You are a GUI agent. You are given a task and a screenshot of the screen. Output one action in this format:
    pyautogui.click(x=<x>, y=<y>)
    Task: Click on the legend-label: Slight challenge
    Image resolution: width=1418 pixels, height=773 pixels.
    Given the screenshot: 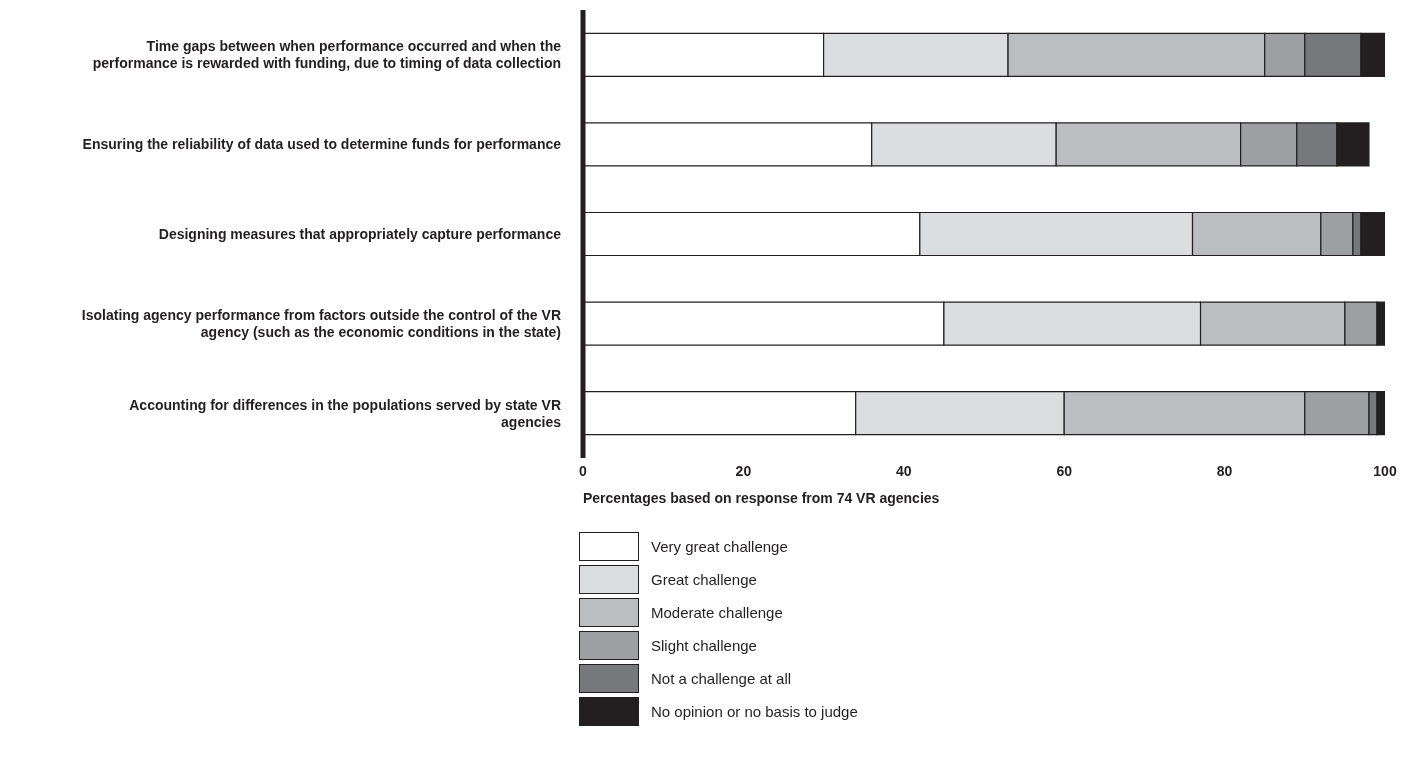 What is the action you would take?
    pyautogui.click(x=704, y=645)
    